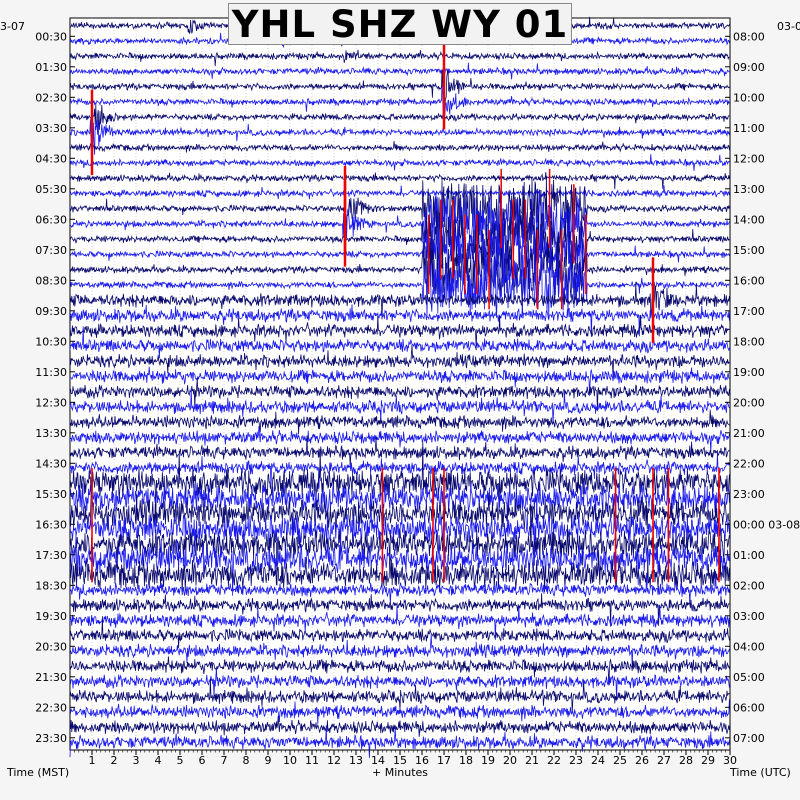 Image resolution: width=800 pixels, height=800 pixels. What do you see at coordinates (51, 585) in the screenshot?
I see `left-time-label: 18:30` at bounding box center [51, 585].